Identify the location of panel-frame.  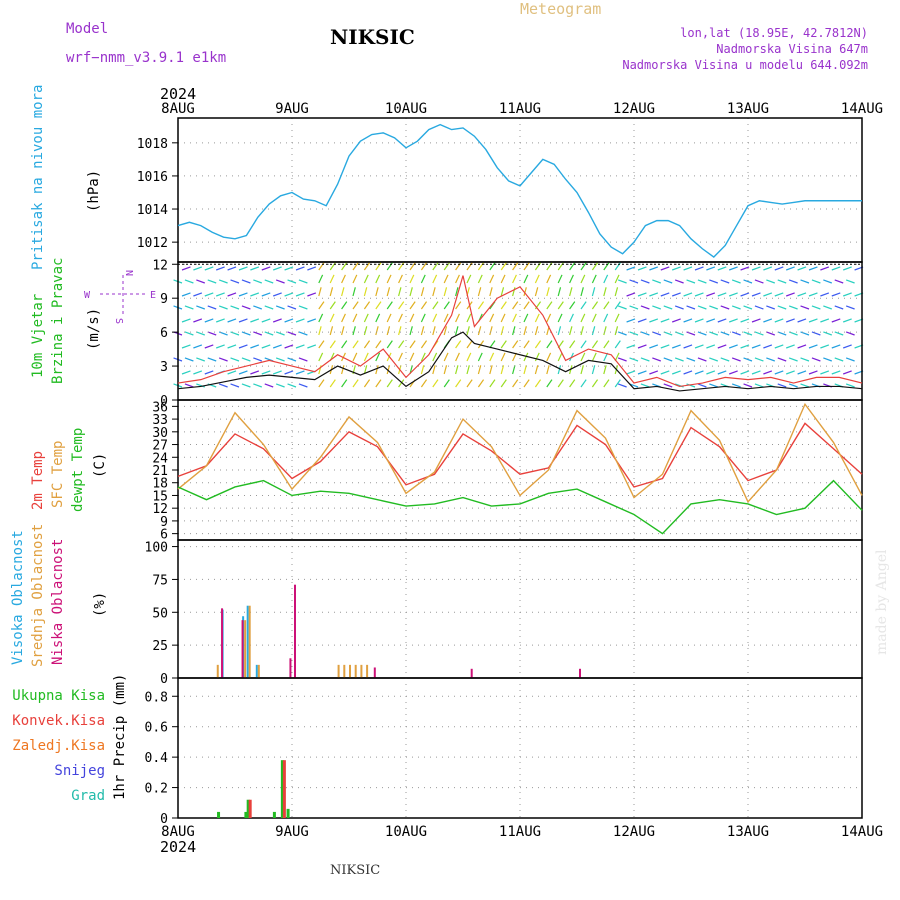
(520, 331).